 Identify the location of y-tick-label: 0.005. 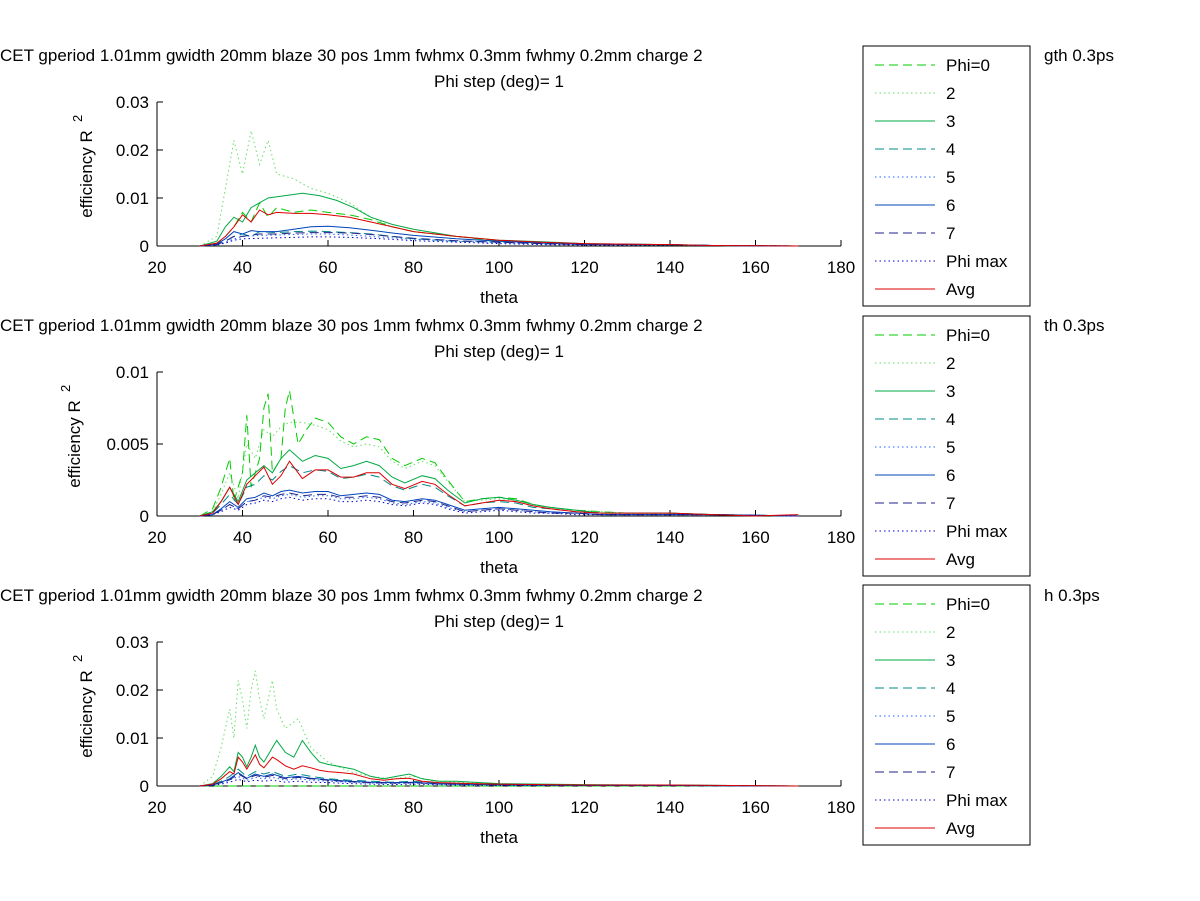
(127, 444).